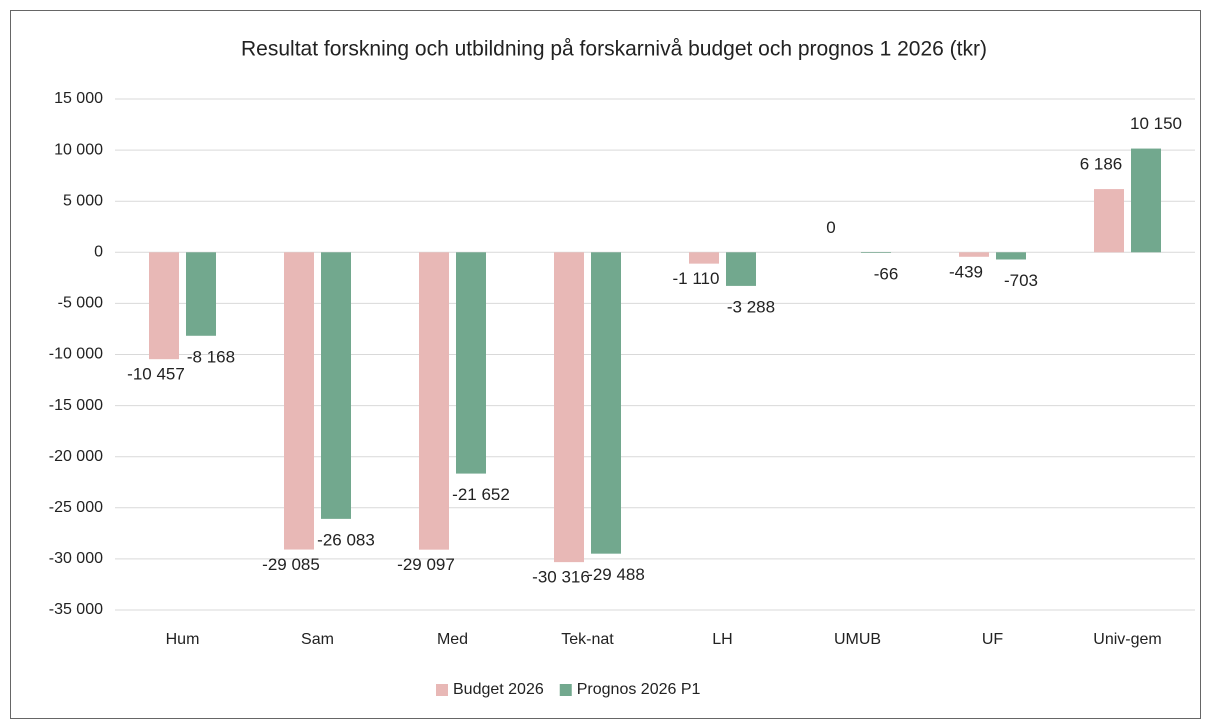  I want to click on value-label: -1 110, so click(696, 278).